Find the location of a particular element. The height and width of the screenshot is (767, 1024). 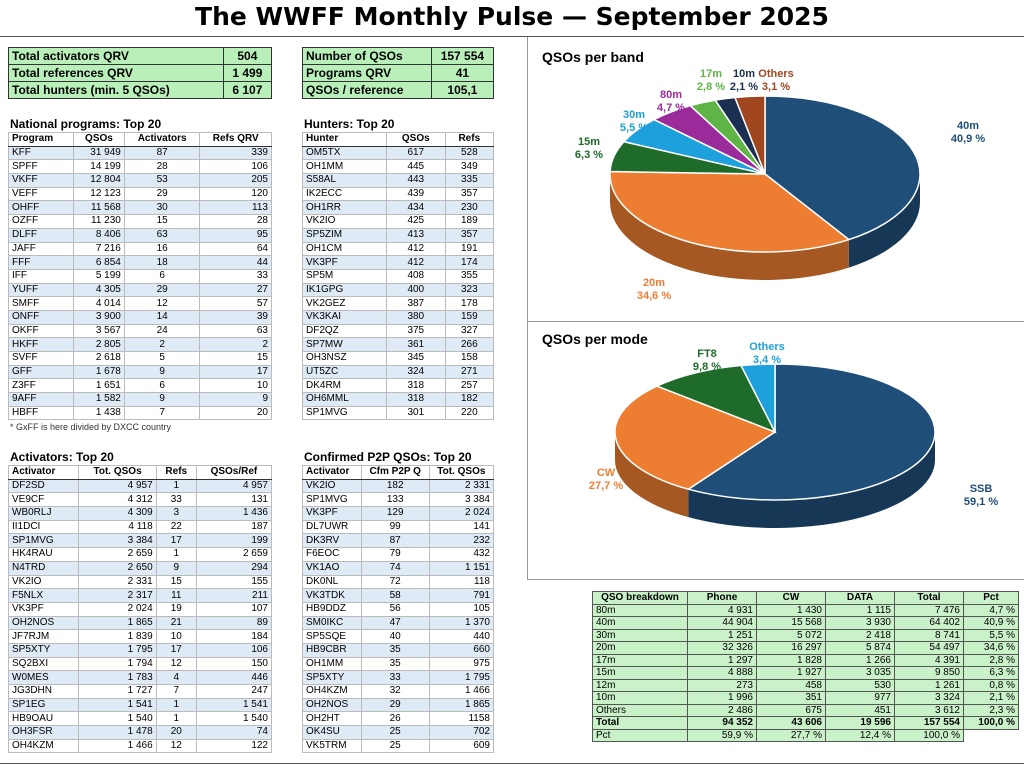

table-cell: 74 is located at coordinates (395, 568).